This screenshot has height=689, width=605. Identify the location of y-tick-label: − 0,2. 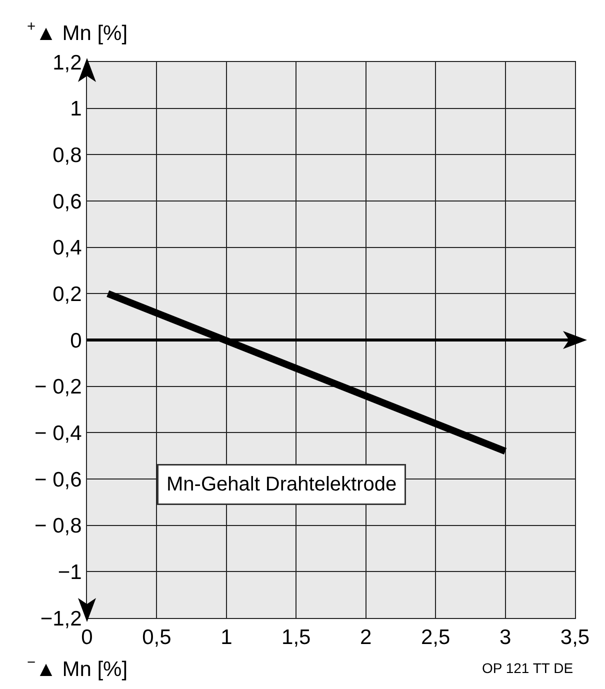
(58, 387).